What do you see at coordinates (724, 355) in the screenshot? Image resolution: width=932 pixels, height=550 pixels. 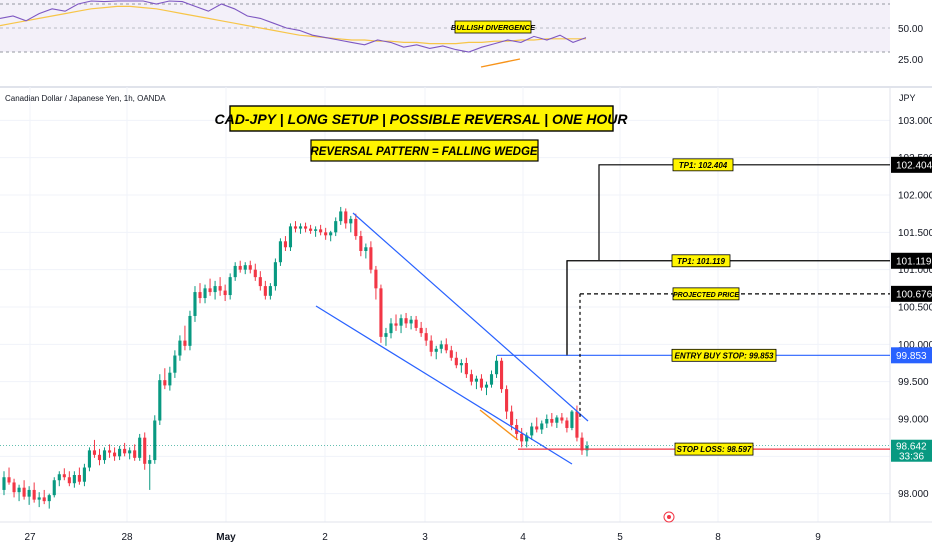 I see `entry-label: ENTRY BUY STOP: 99.853` at bounding box center [724, 355].